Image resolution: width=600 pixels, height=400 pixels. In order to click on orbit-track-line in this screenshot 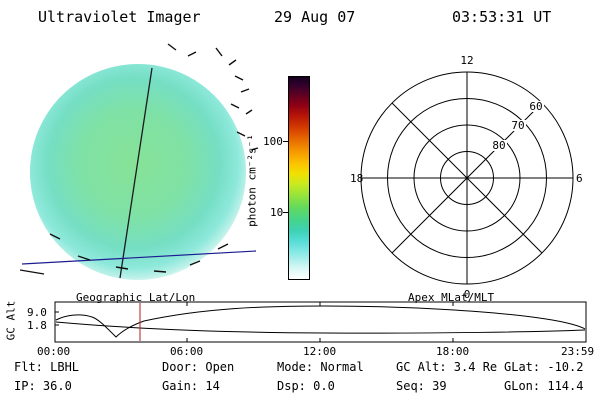, I will do `click(139, 257)`.